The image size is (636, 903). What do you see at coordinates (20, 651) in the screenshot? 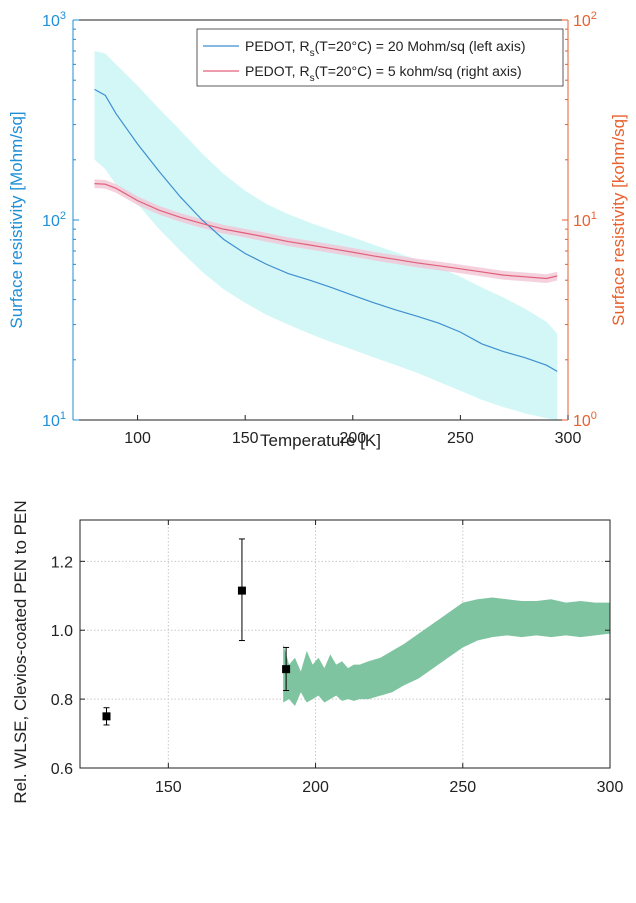
I see `y-axis-label-2: Rel. WLSE, Clevios-coated PEN to PEN` at bounding box center [20, 651].